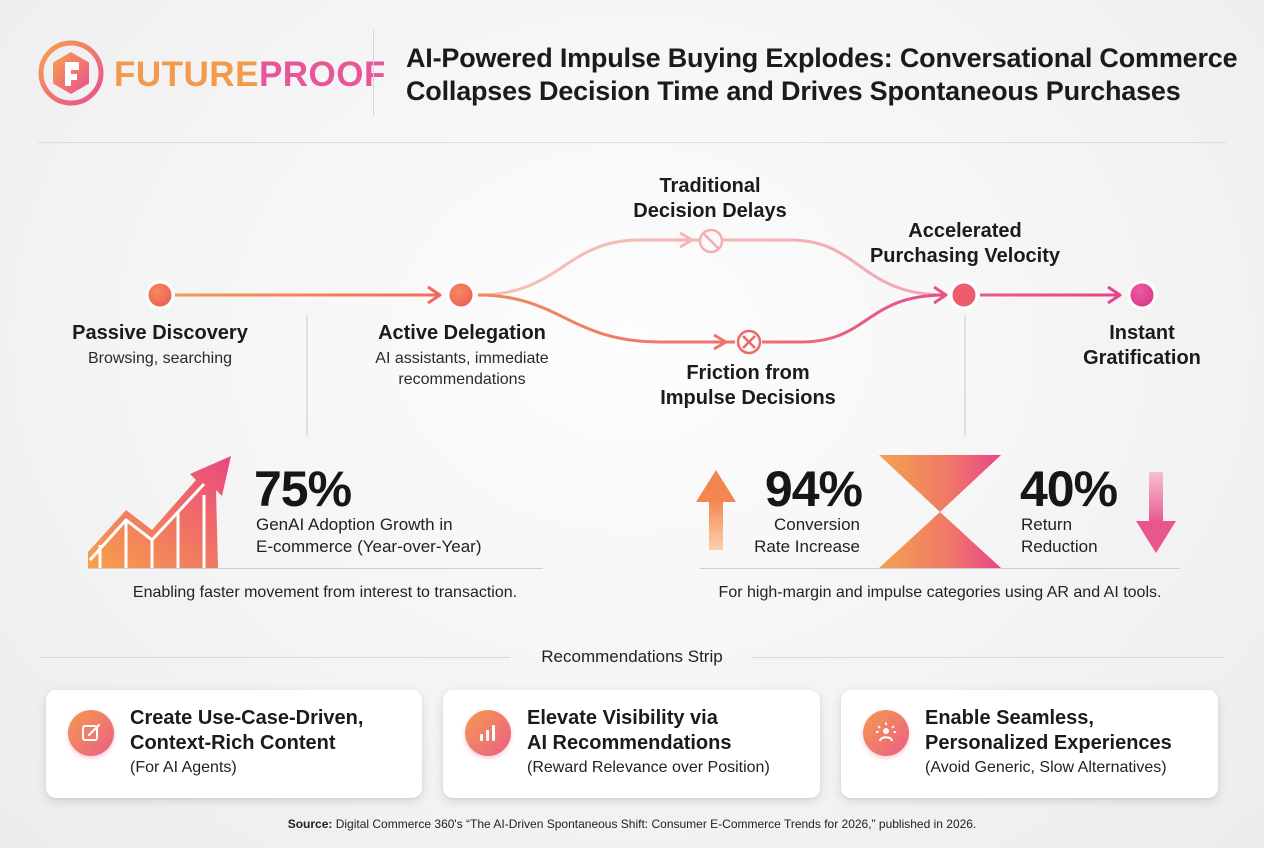 This screenshot has height=848, width=1264. Describe the element at coordinates (304, 546) in the screenshot. I see `stat-adoption-label-bold: E-commerce` at that location.